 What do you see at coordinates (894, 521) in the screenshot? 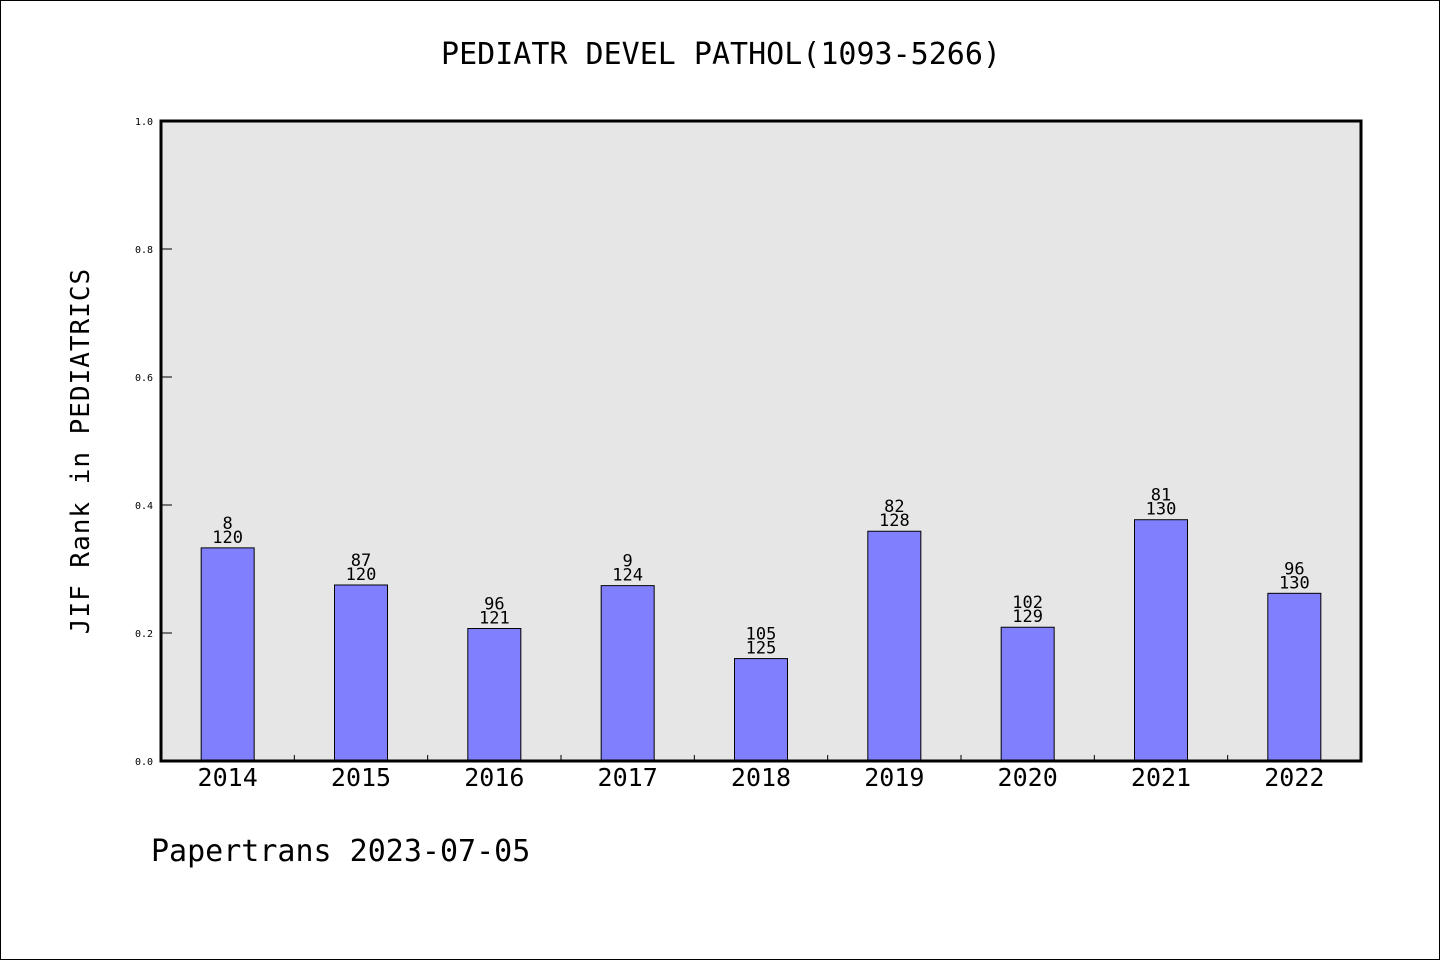
I see `bar-total-label: 128` at bounding box center [894, 521].